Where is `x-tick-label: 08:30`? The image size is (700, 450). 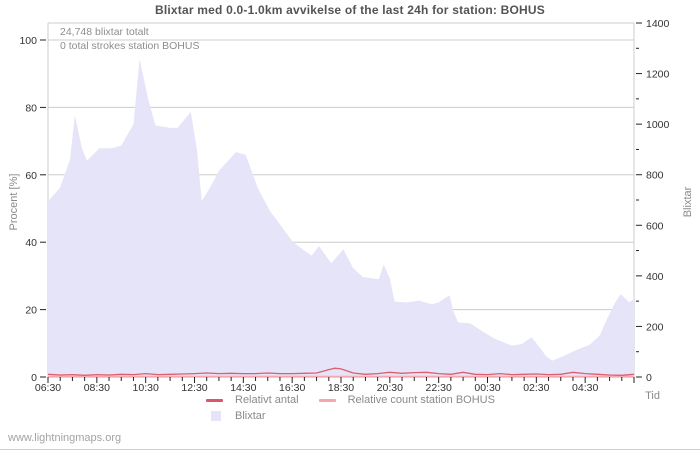
x-tick-label: 08:30 is located at coordinates (97, 388).